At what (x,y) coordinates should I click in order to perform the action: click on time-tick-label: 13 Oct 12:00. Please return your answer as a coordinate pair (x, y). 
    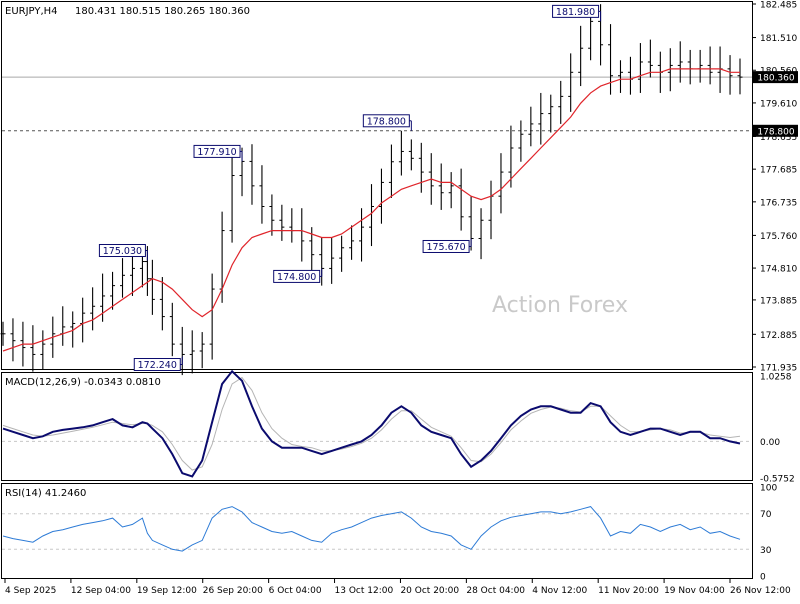
    Looking at the image, I should click on (364, 591).